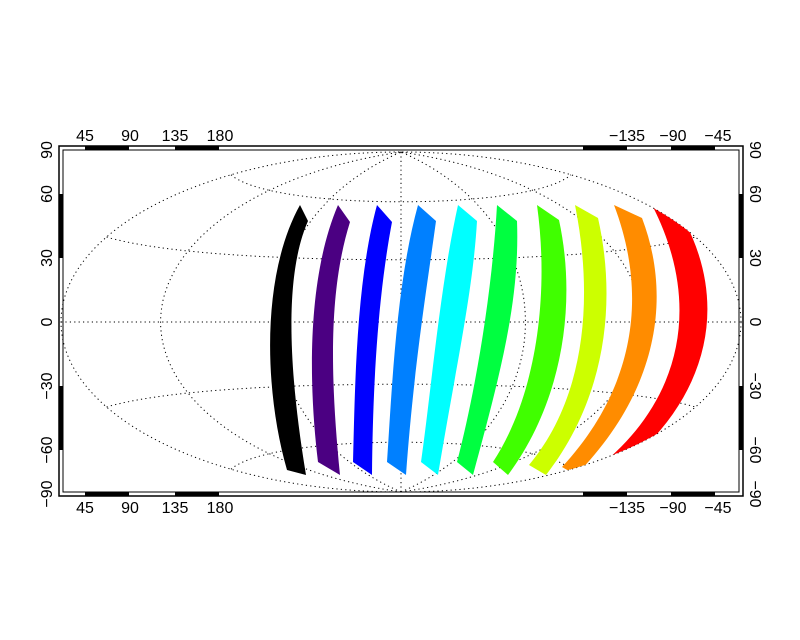  What do you see at coordinates (85, 136) in the screenshot?
I see `top-lon-label-45: 45` at bounding box center [85, 136].